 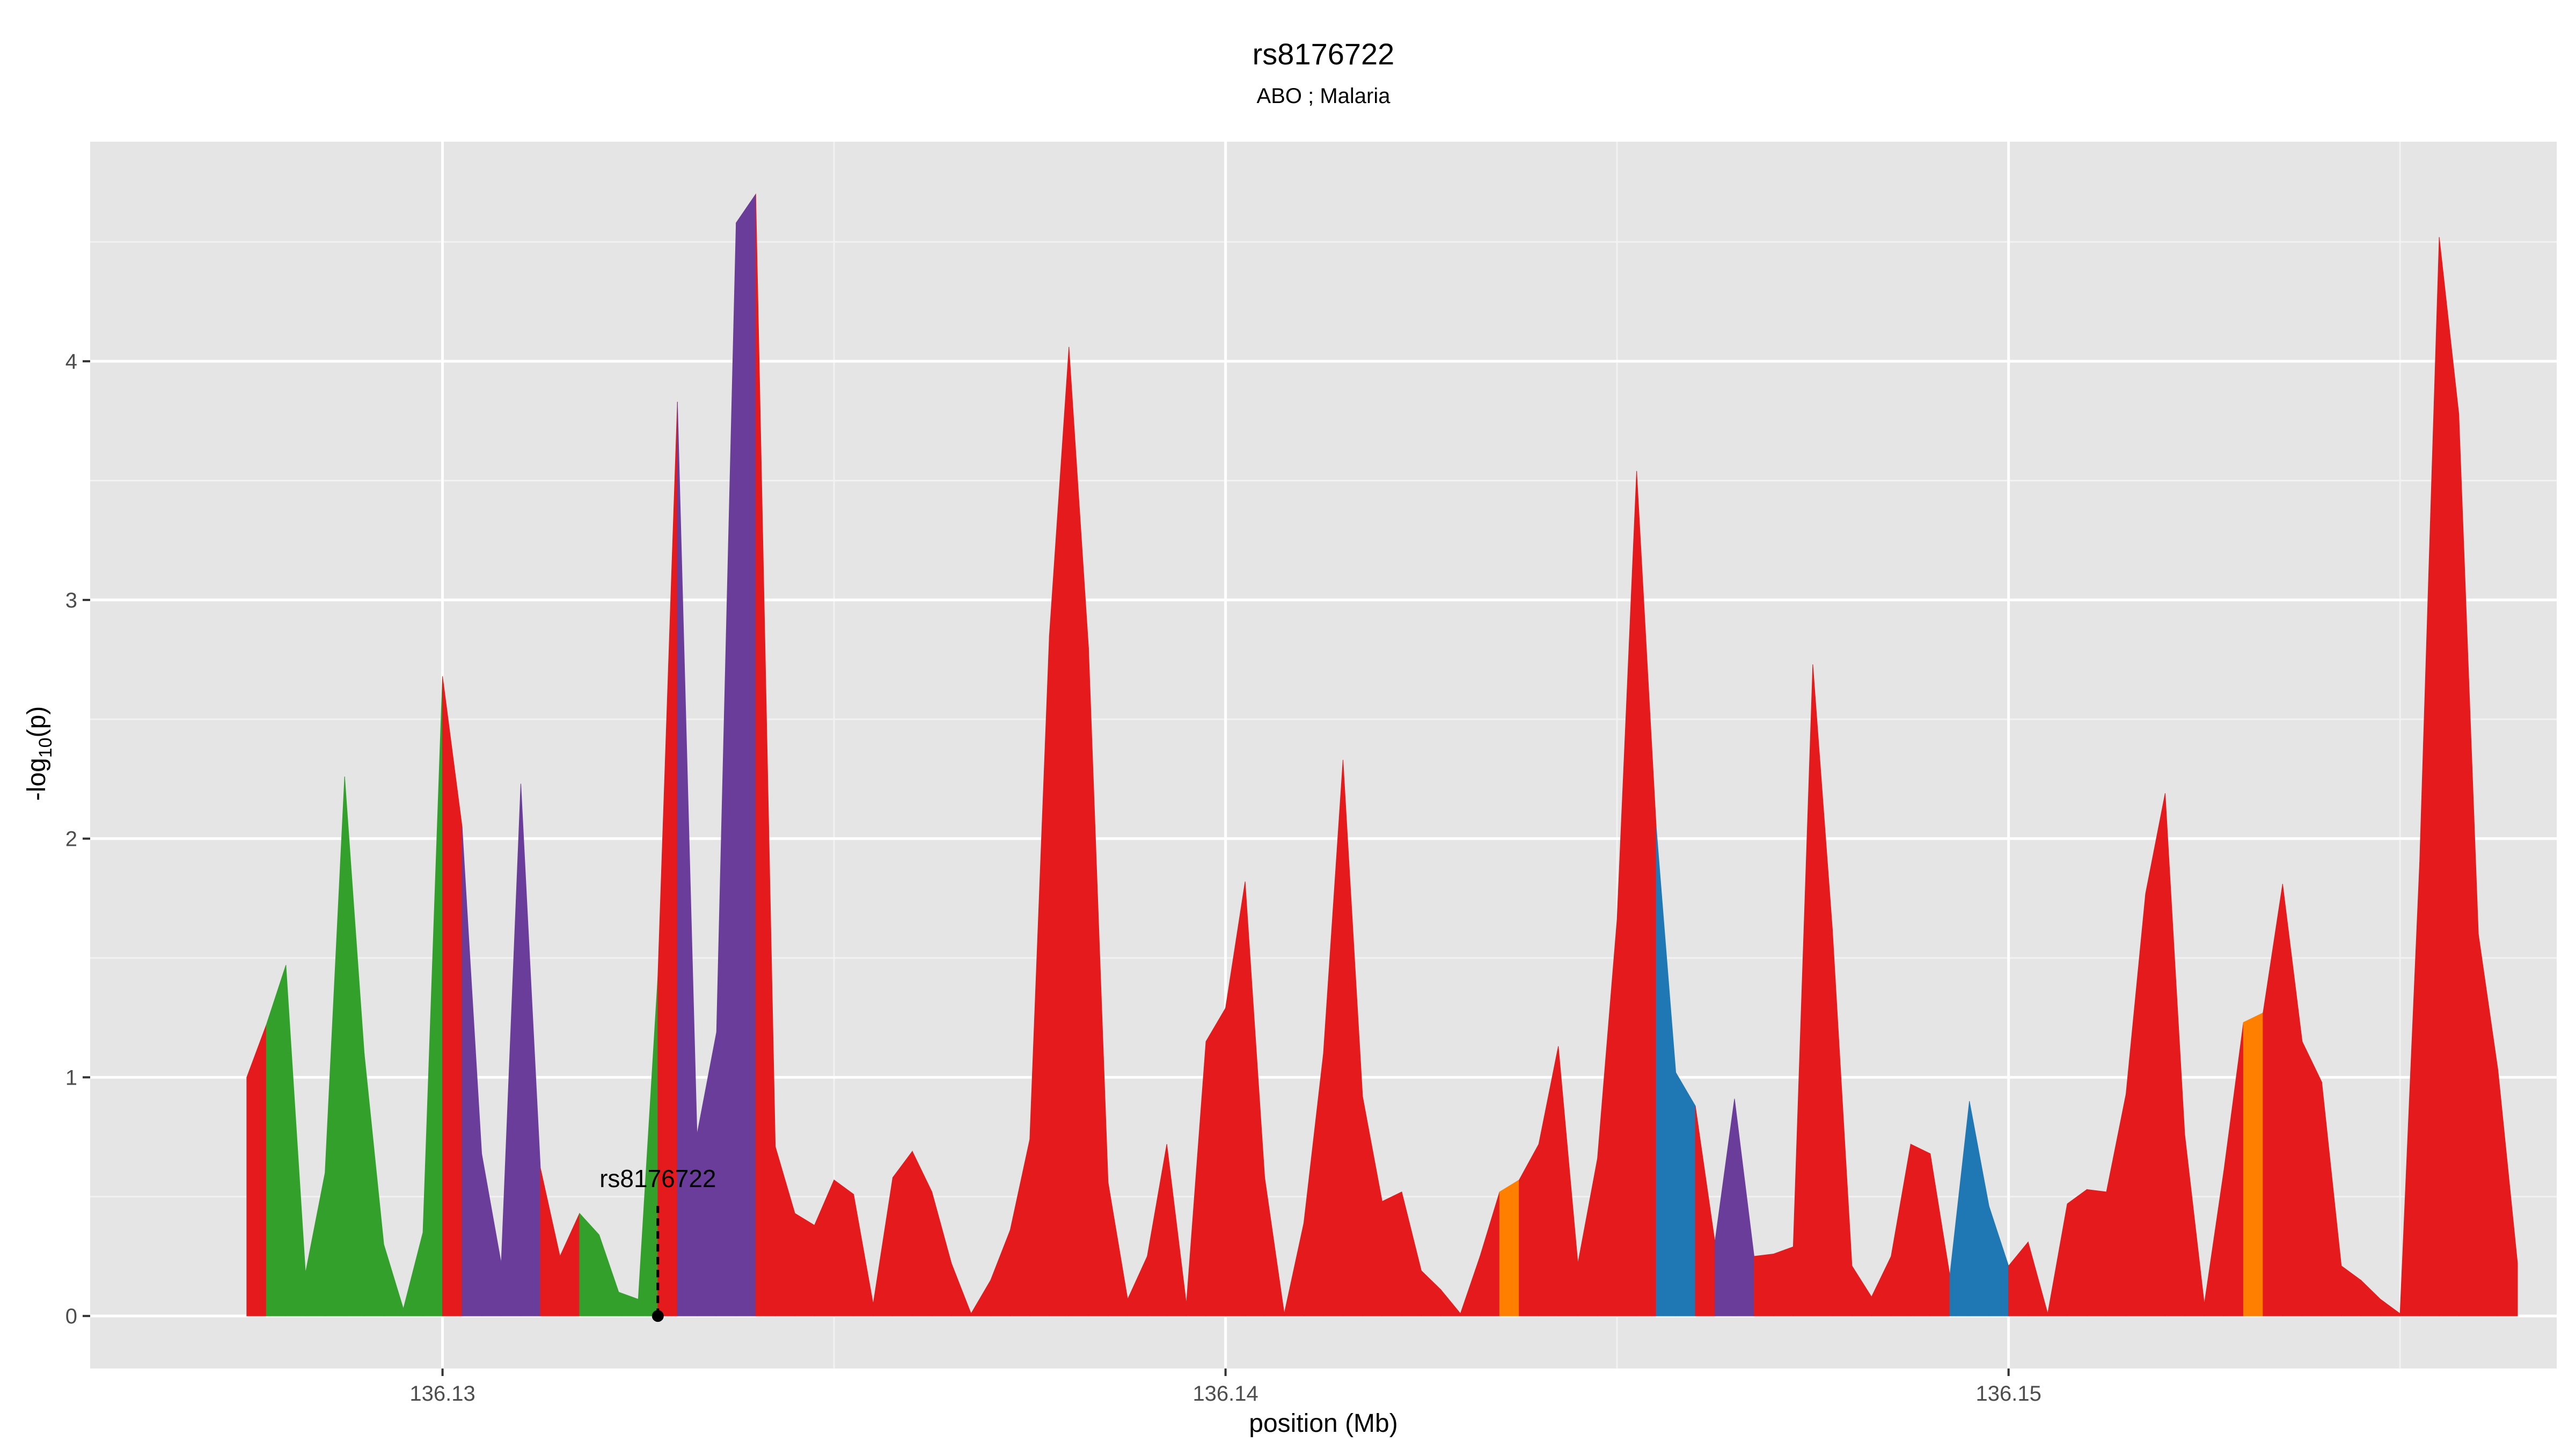 What do you see at coordinates (276, 1140) in the screenshot?
I see `area-segment-green` at bounding box center [276, 1140].